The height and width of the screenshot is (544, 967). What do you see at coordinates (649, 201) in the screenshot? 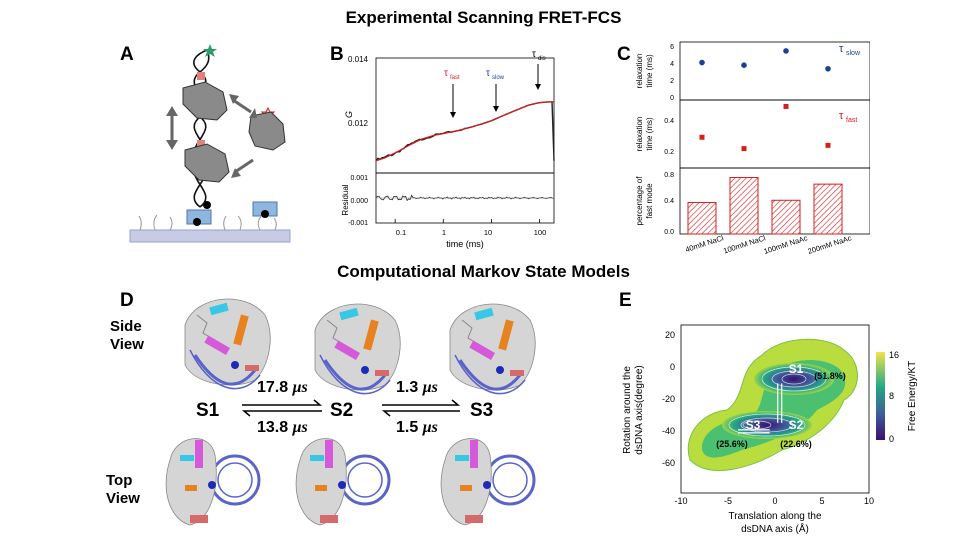
I see `c-ylabel-bottom-line2: fast mode` at bounding box center [649, 201].